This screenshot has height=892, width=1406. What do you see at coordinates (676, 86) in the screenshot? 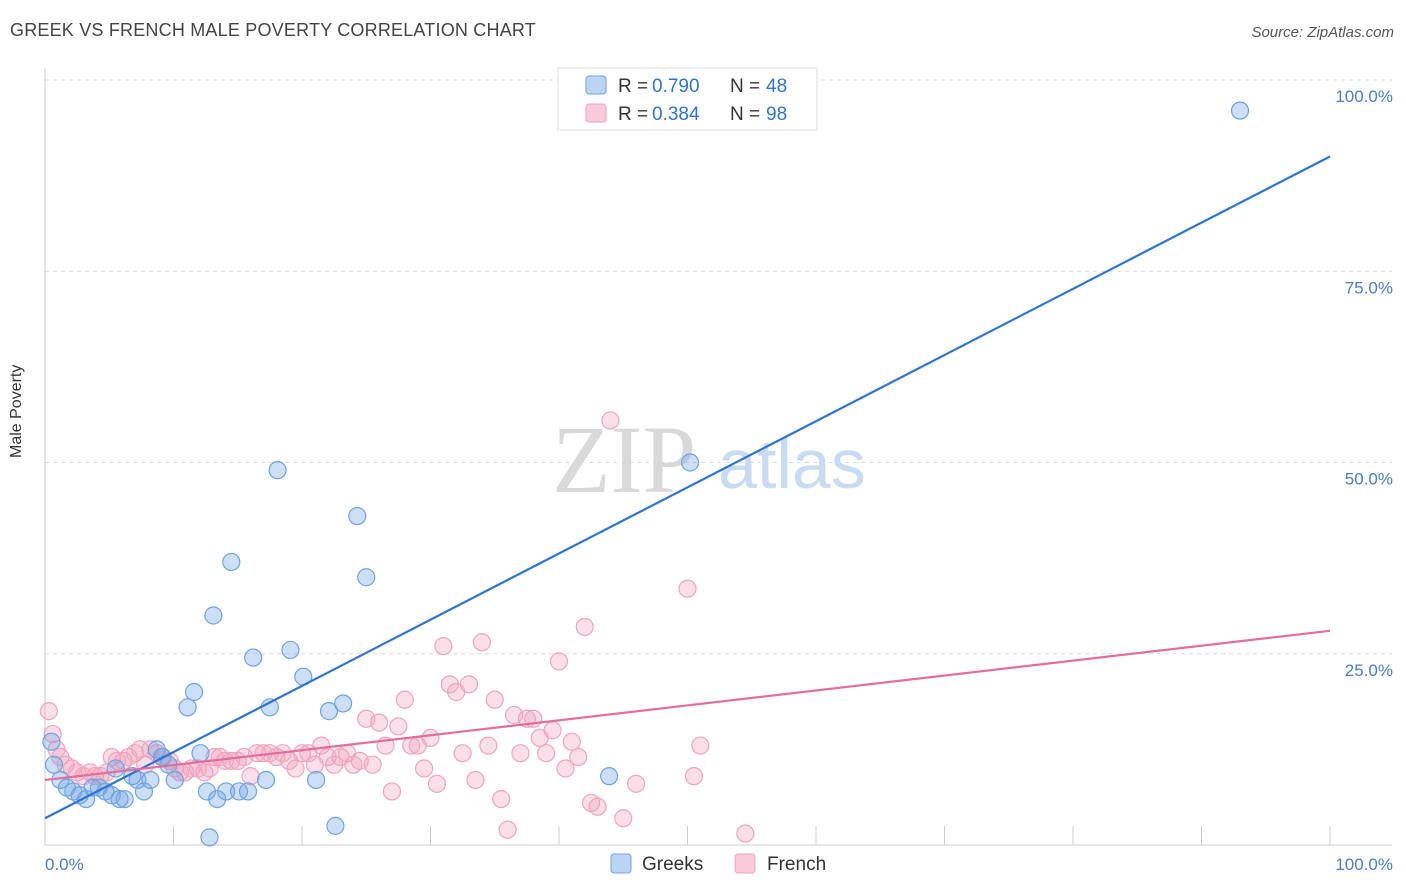
I see `legend-greeks-r-value: 0.790` at bounding box center [676, 86].